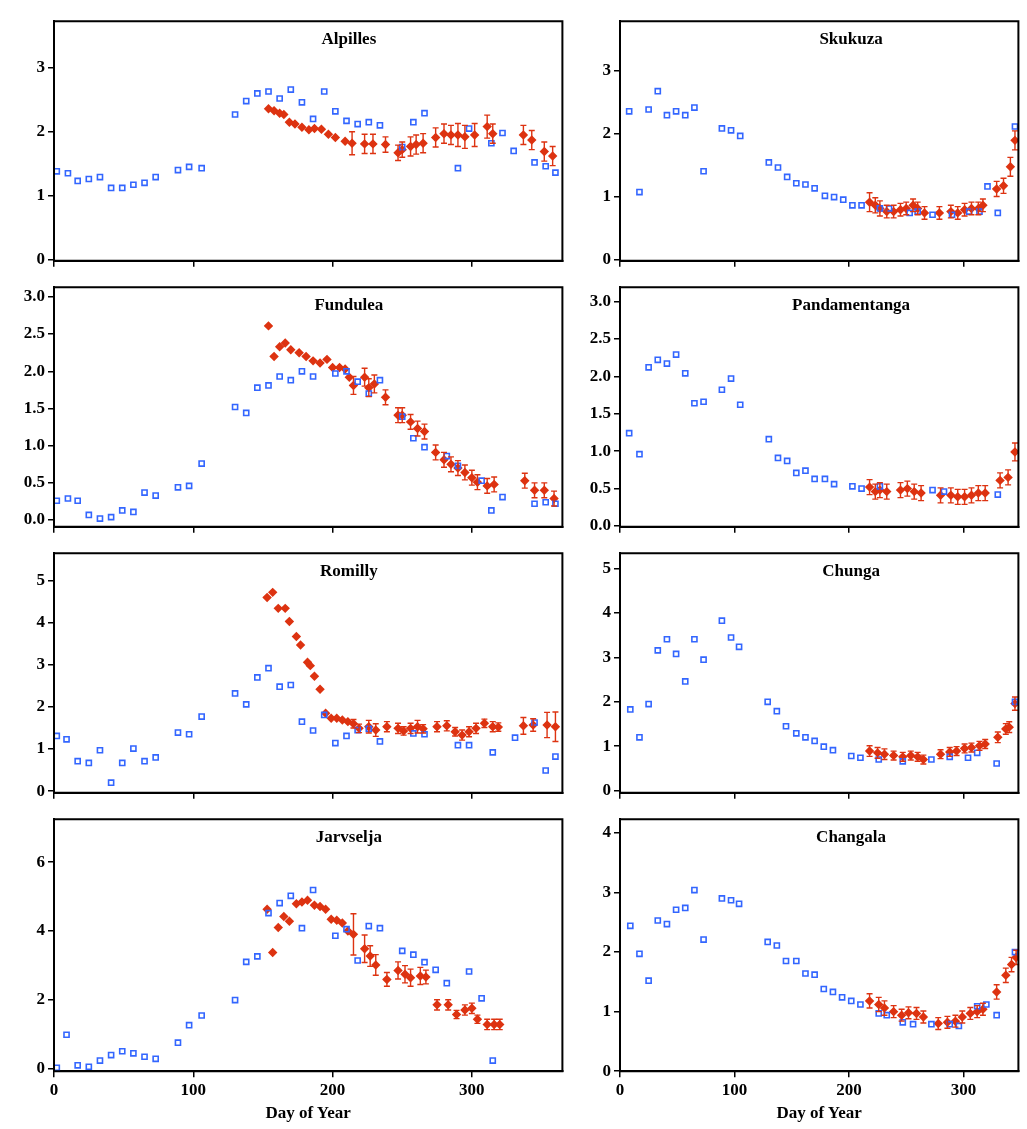 The width and height of the screenshot is (1027, 1129). Describe the element at coordinates (851, 305) in the screenshot. I see `text: Pandamentanga` at that location.